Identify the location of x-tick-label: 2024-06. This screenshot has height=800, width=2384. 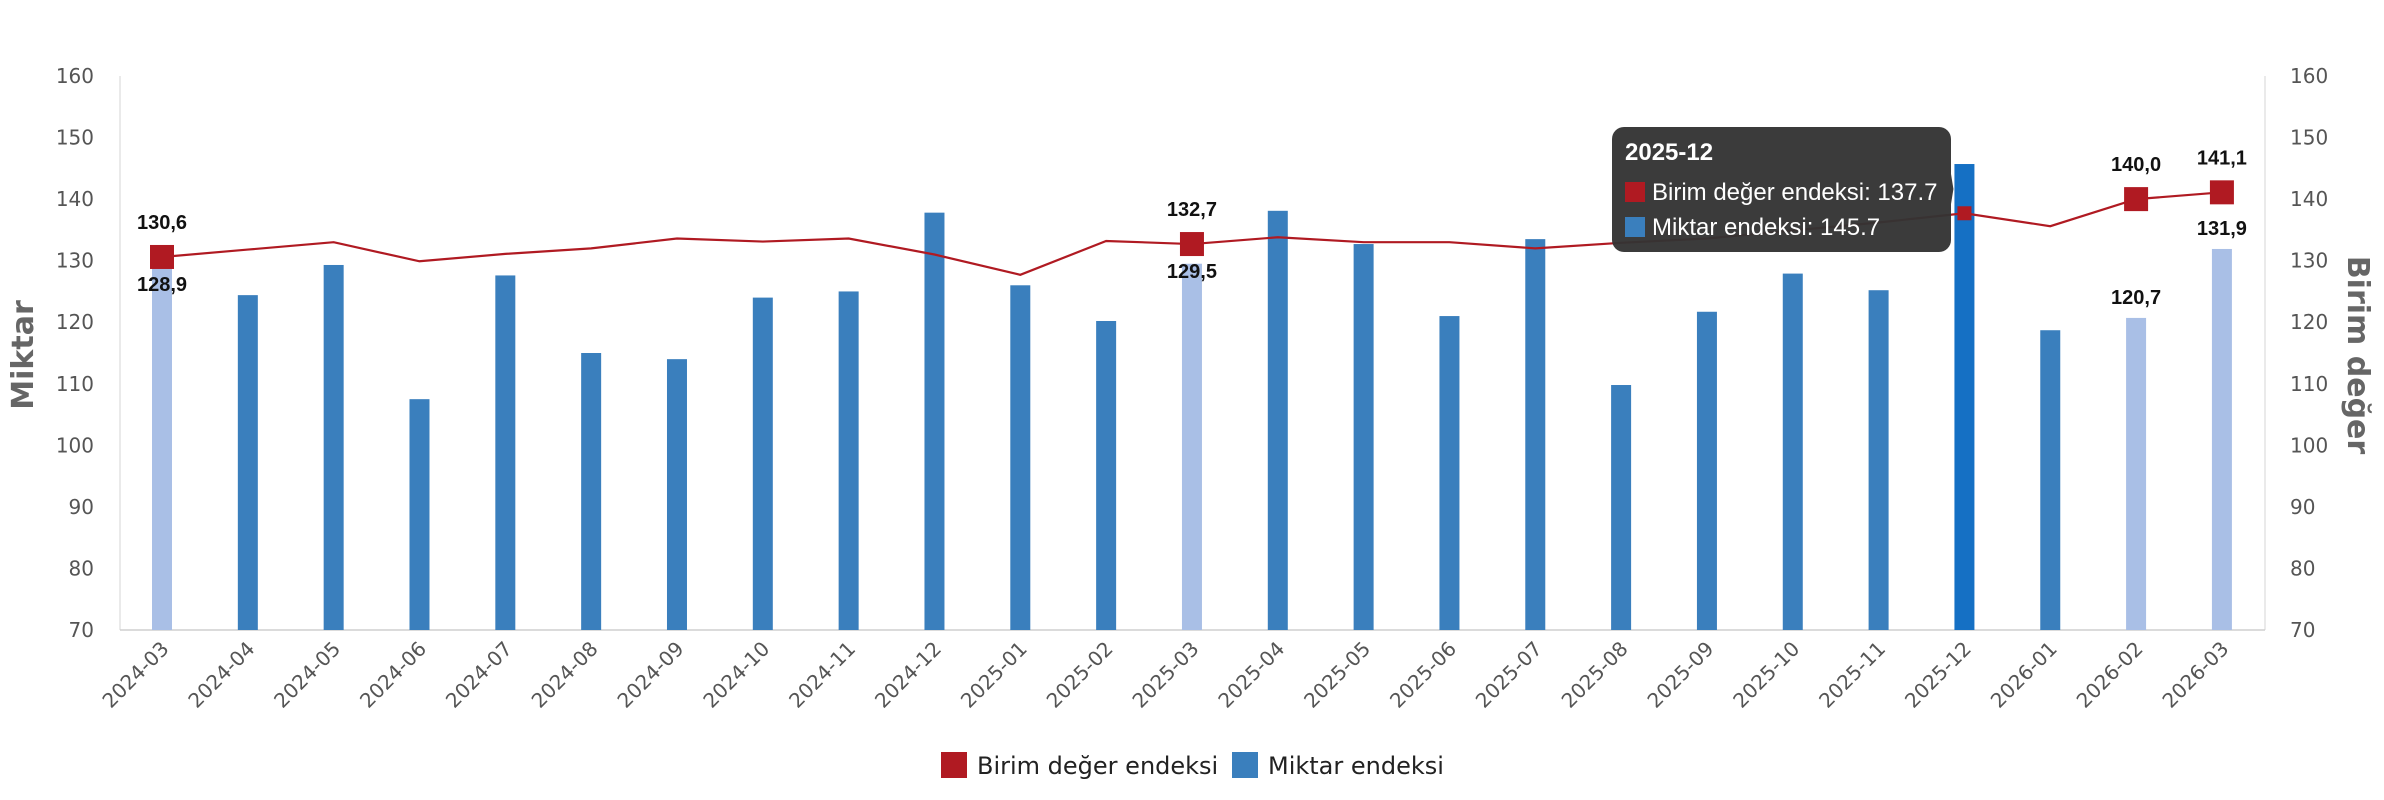
(393, 675).